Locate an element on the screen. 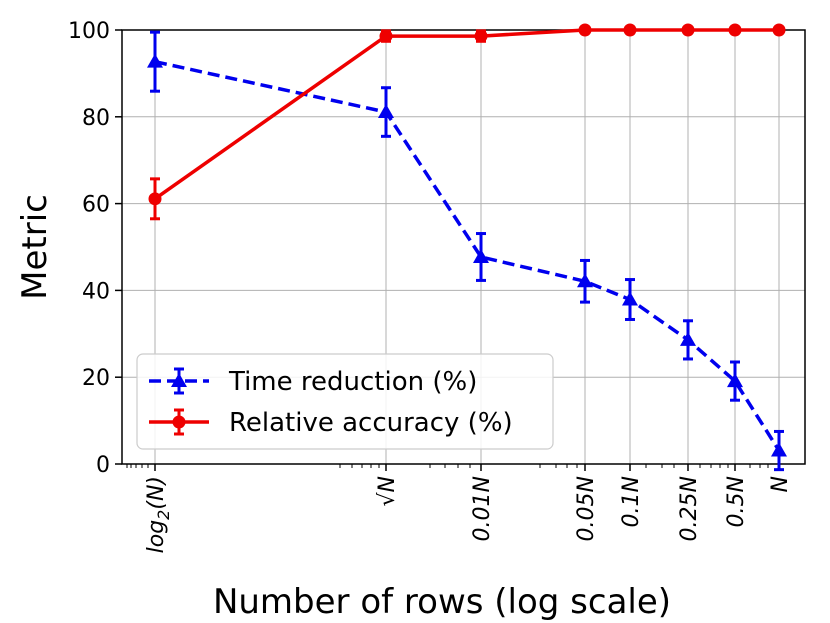  legend-label: Time reduction (%) is located at coordinates (352, 382).